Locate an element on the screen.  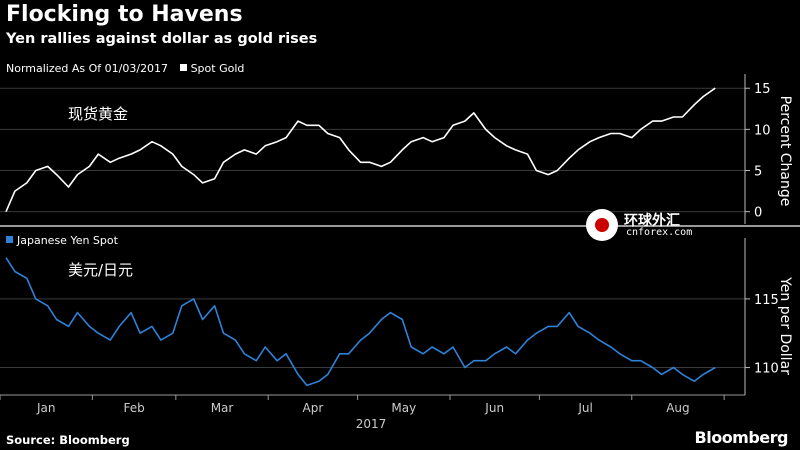
gold-legend-label: Spot Gold is located at coordinates (217, 68).